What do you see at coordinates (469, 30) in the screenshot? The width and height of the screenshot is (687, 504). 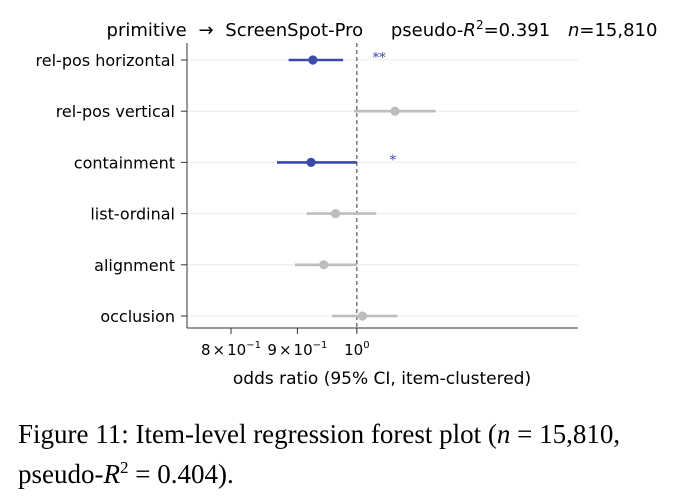 I see `title-r-symbol: R` at bounding box center [469, 30].